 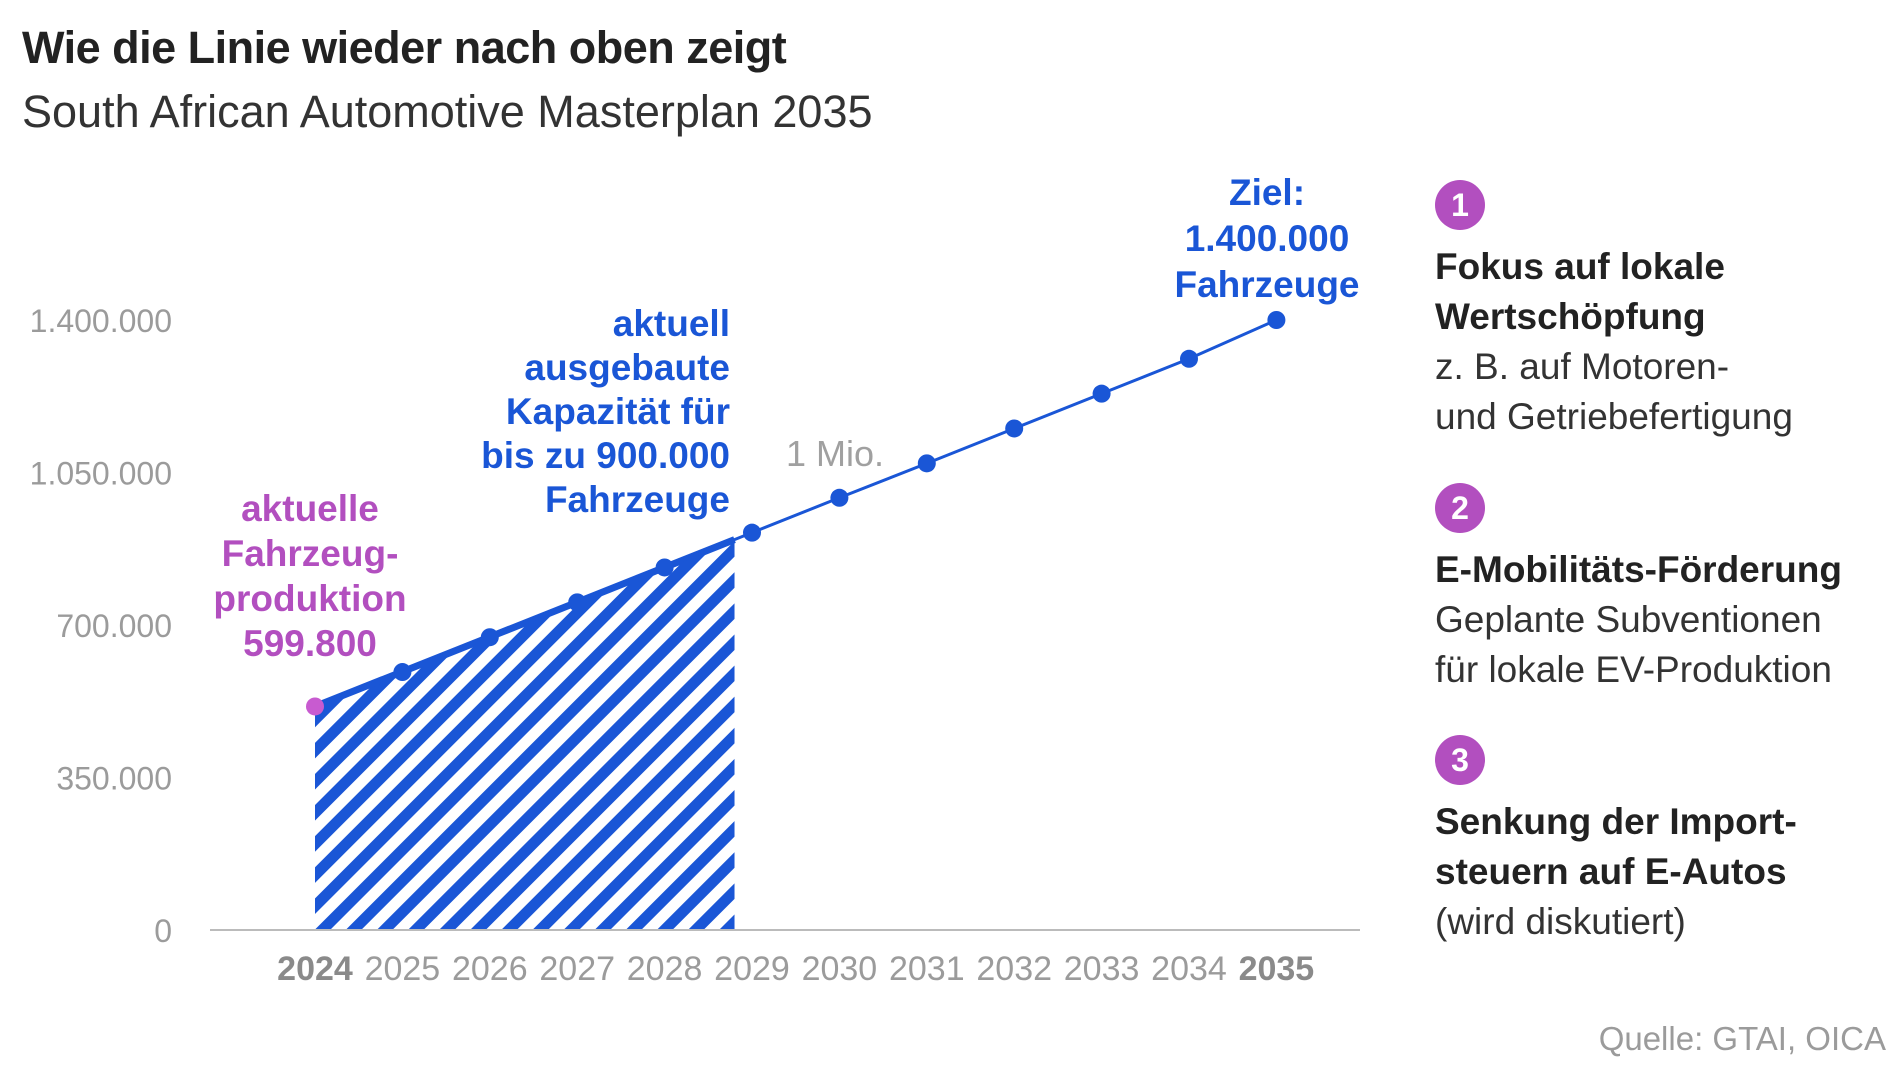 What do you see at coordinates (490, 969) in the screenshot?
I see `x-tick-label: 2026` at bounding box center [490, 969].